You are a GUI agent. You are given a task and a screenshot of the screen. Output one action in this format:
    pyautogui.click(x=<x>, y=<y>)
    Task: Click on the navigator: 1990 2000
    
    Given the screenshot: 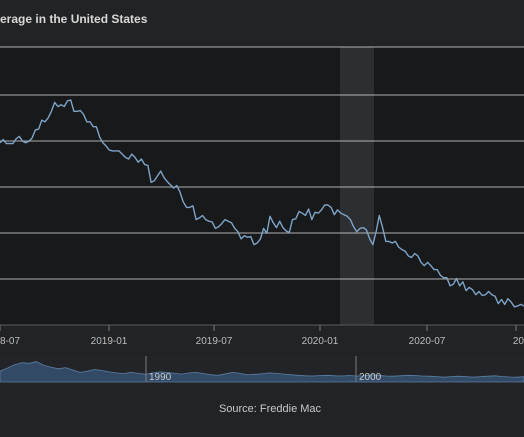 What is the action you would take?
    pyautogui.click(x=262, y=369)
    